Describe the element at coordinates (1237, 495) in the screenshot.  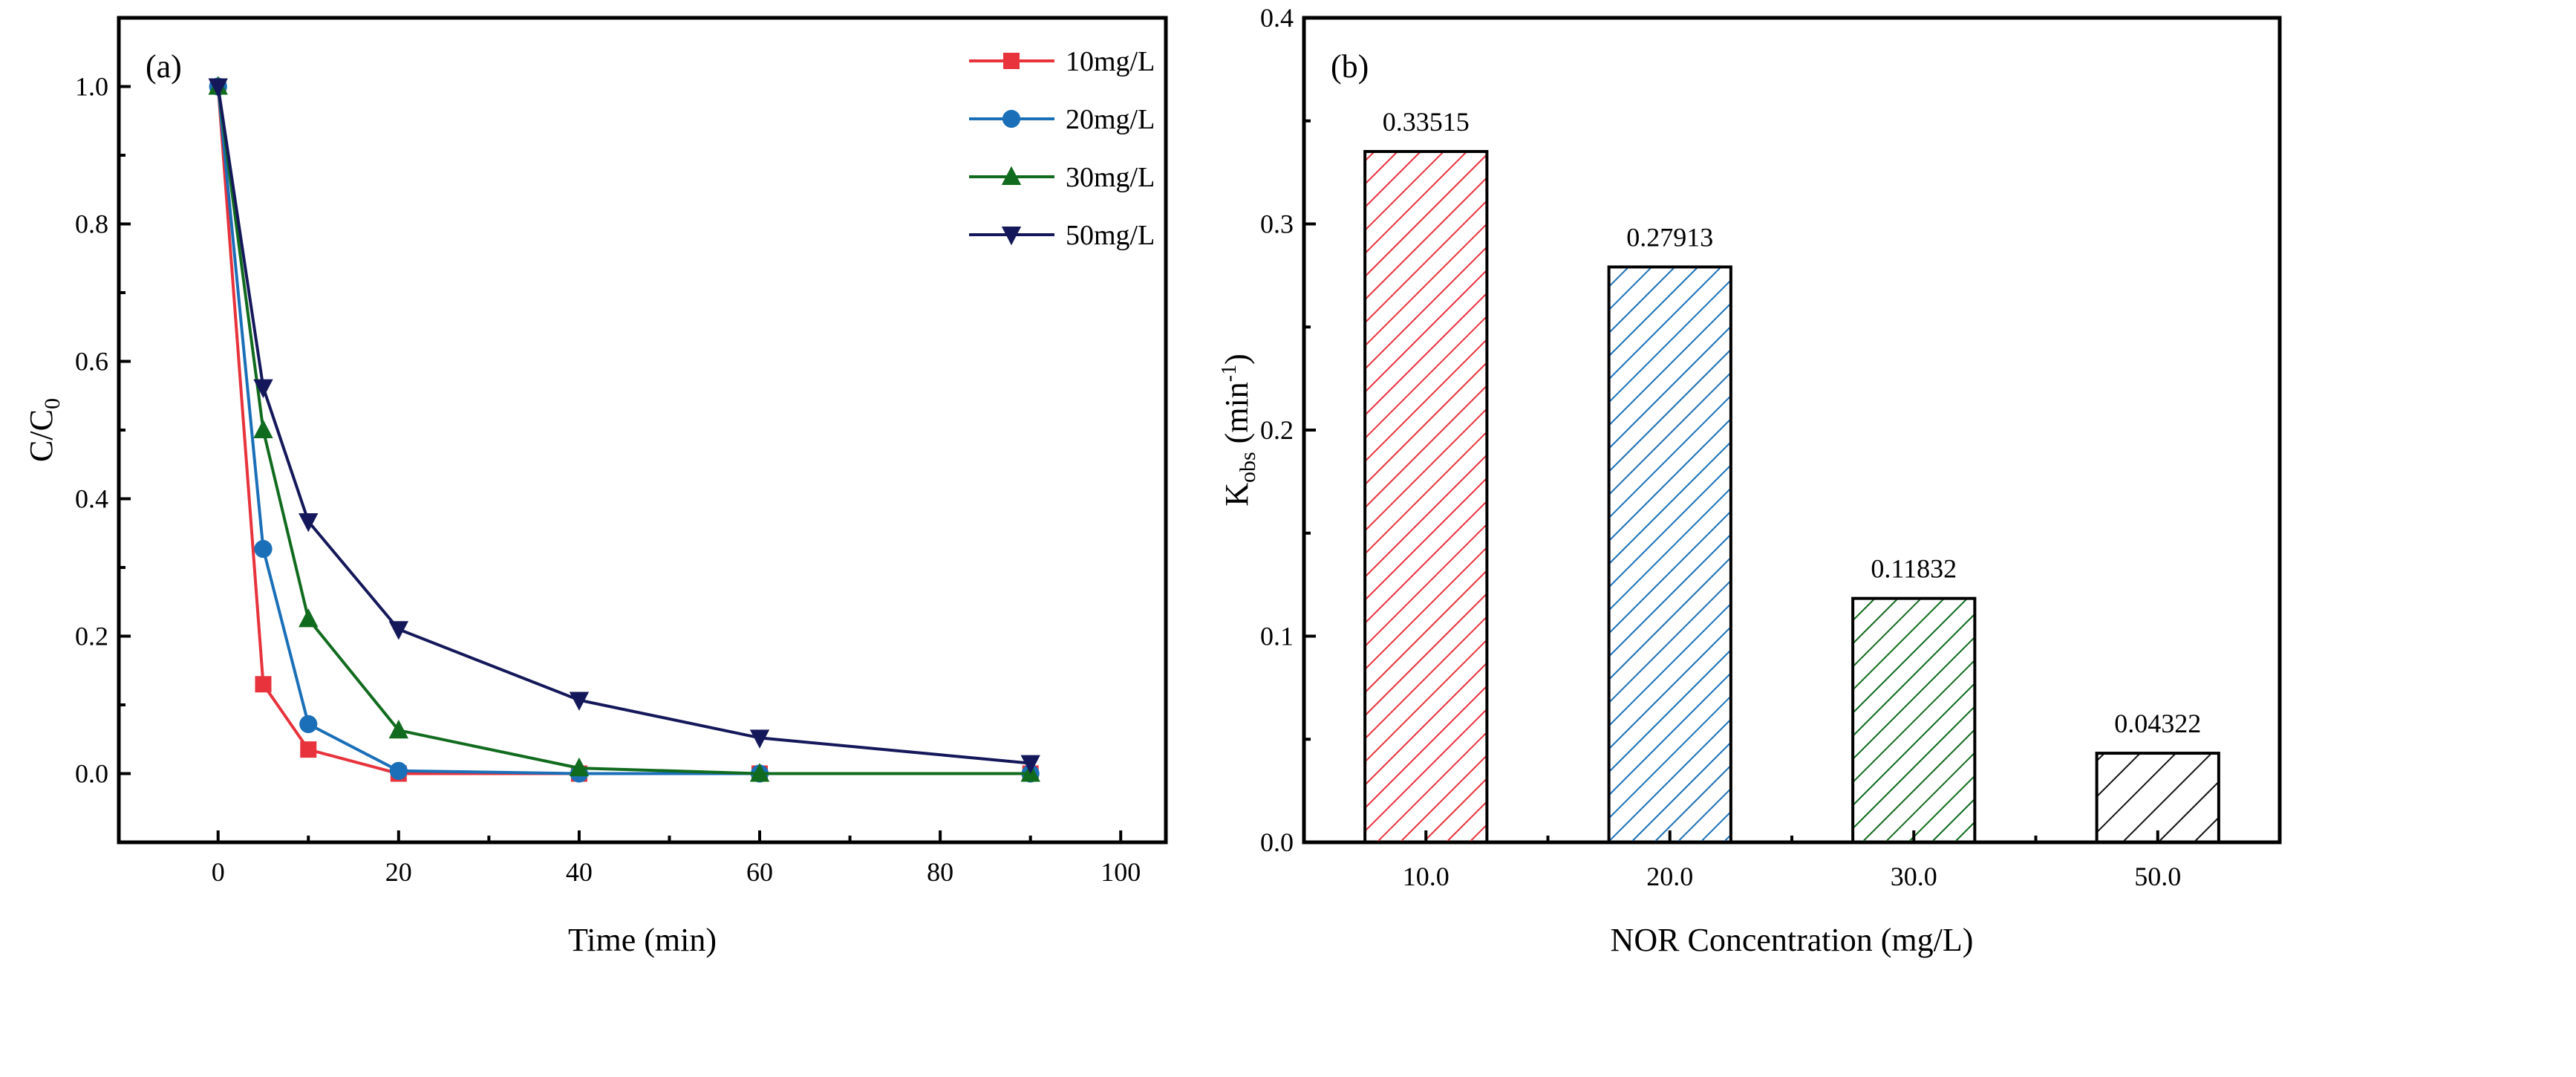
I see `y-axis-title-ylabel: K` at that location.